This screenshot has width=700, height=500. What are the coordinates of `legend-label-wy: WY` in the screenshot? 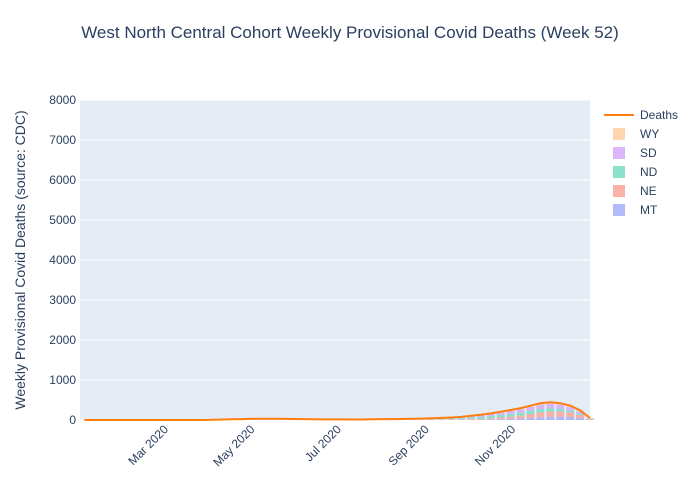 It's located at (649, 134).